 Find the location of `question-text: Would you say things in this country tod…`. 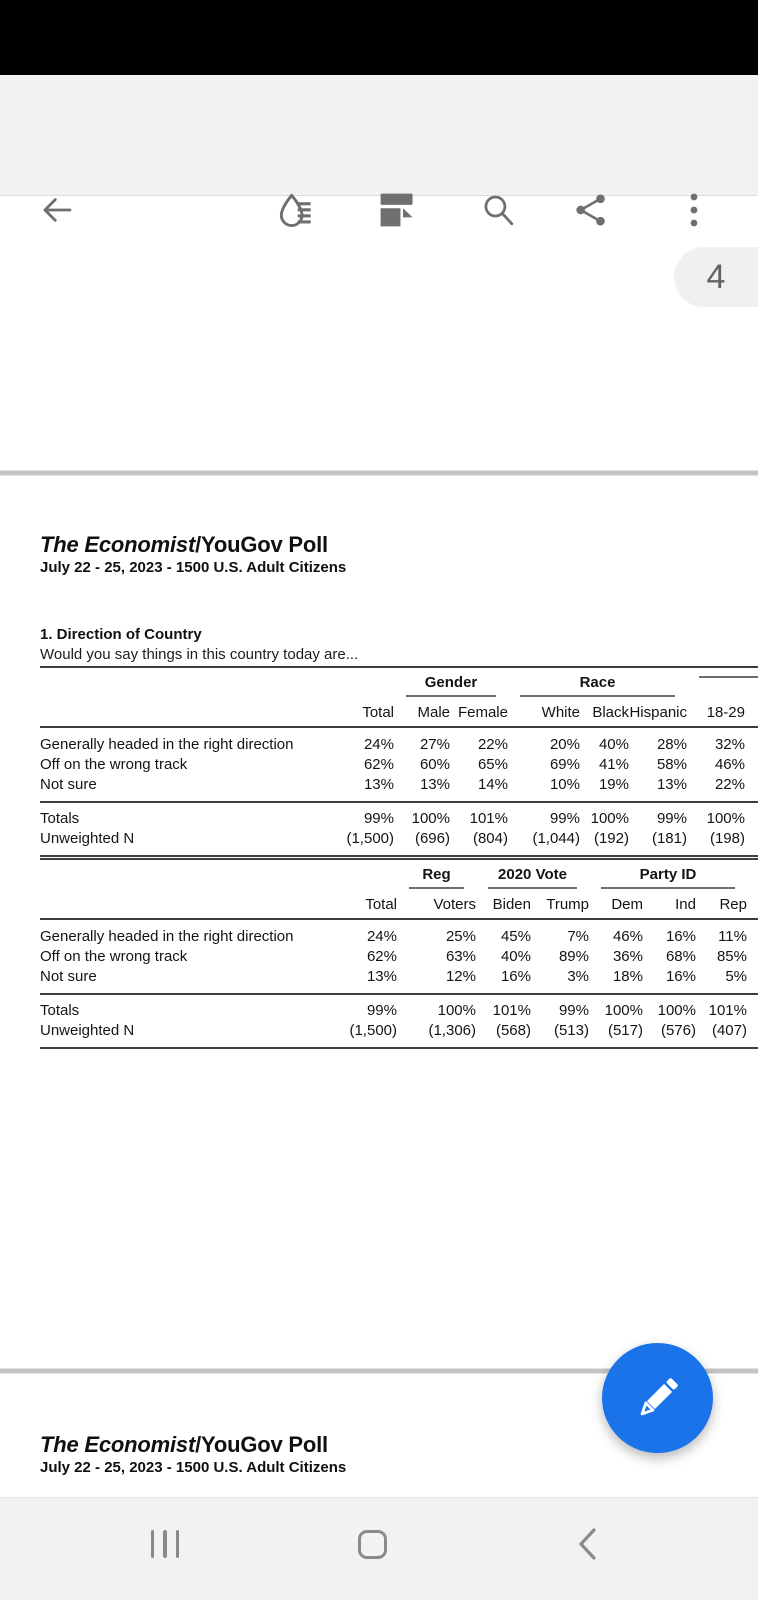

question-text: Would you say things in this country tod… is located at coordinates (199, 654).